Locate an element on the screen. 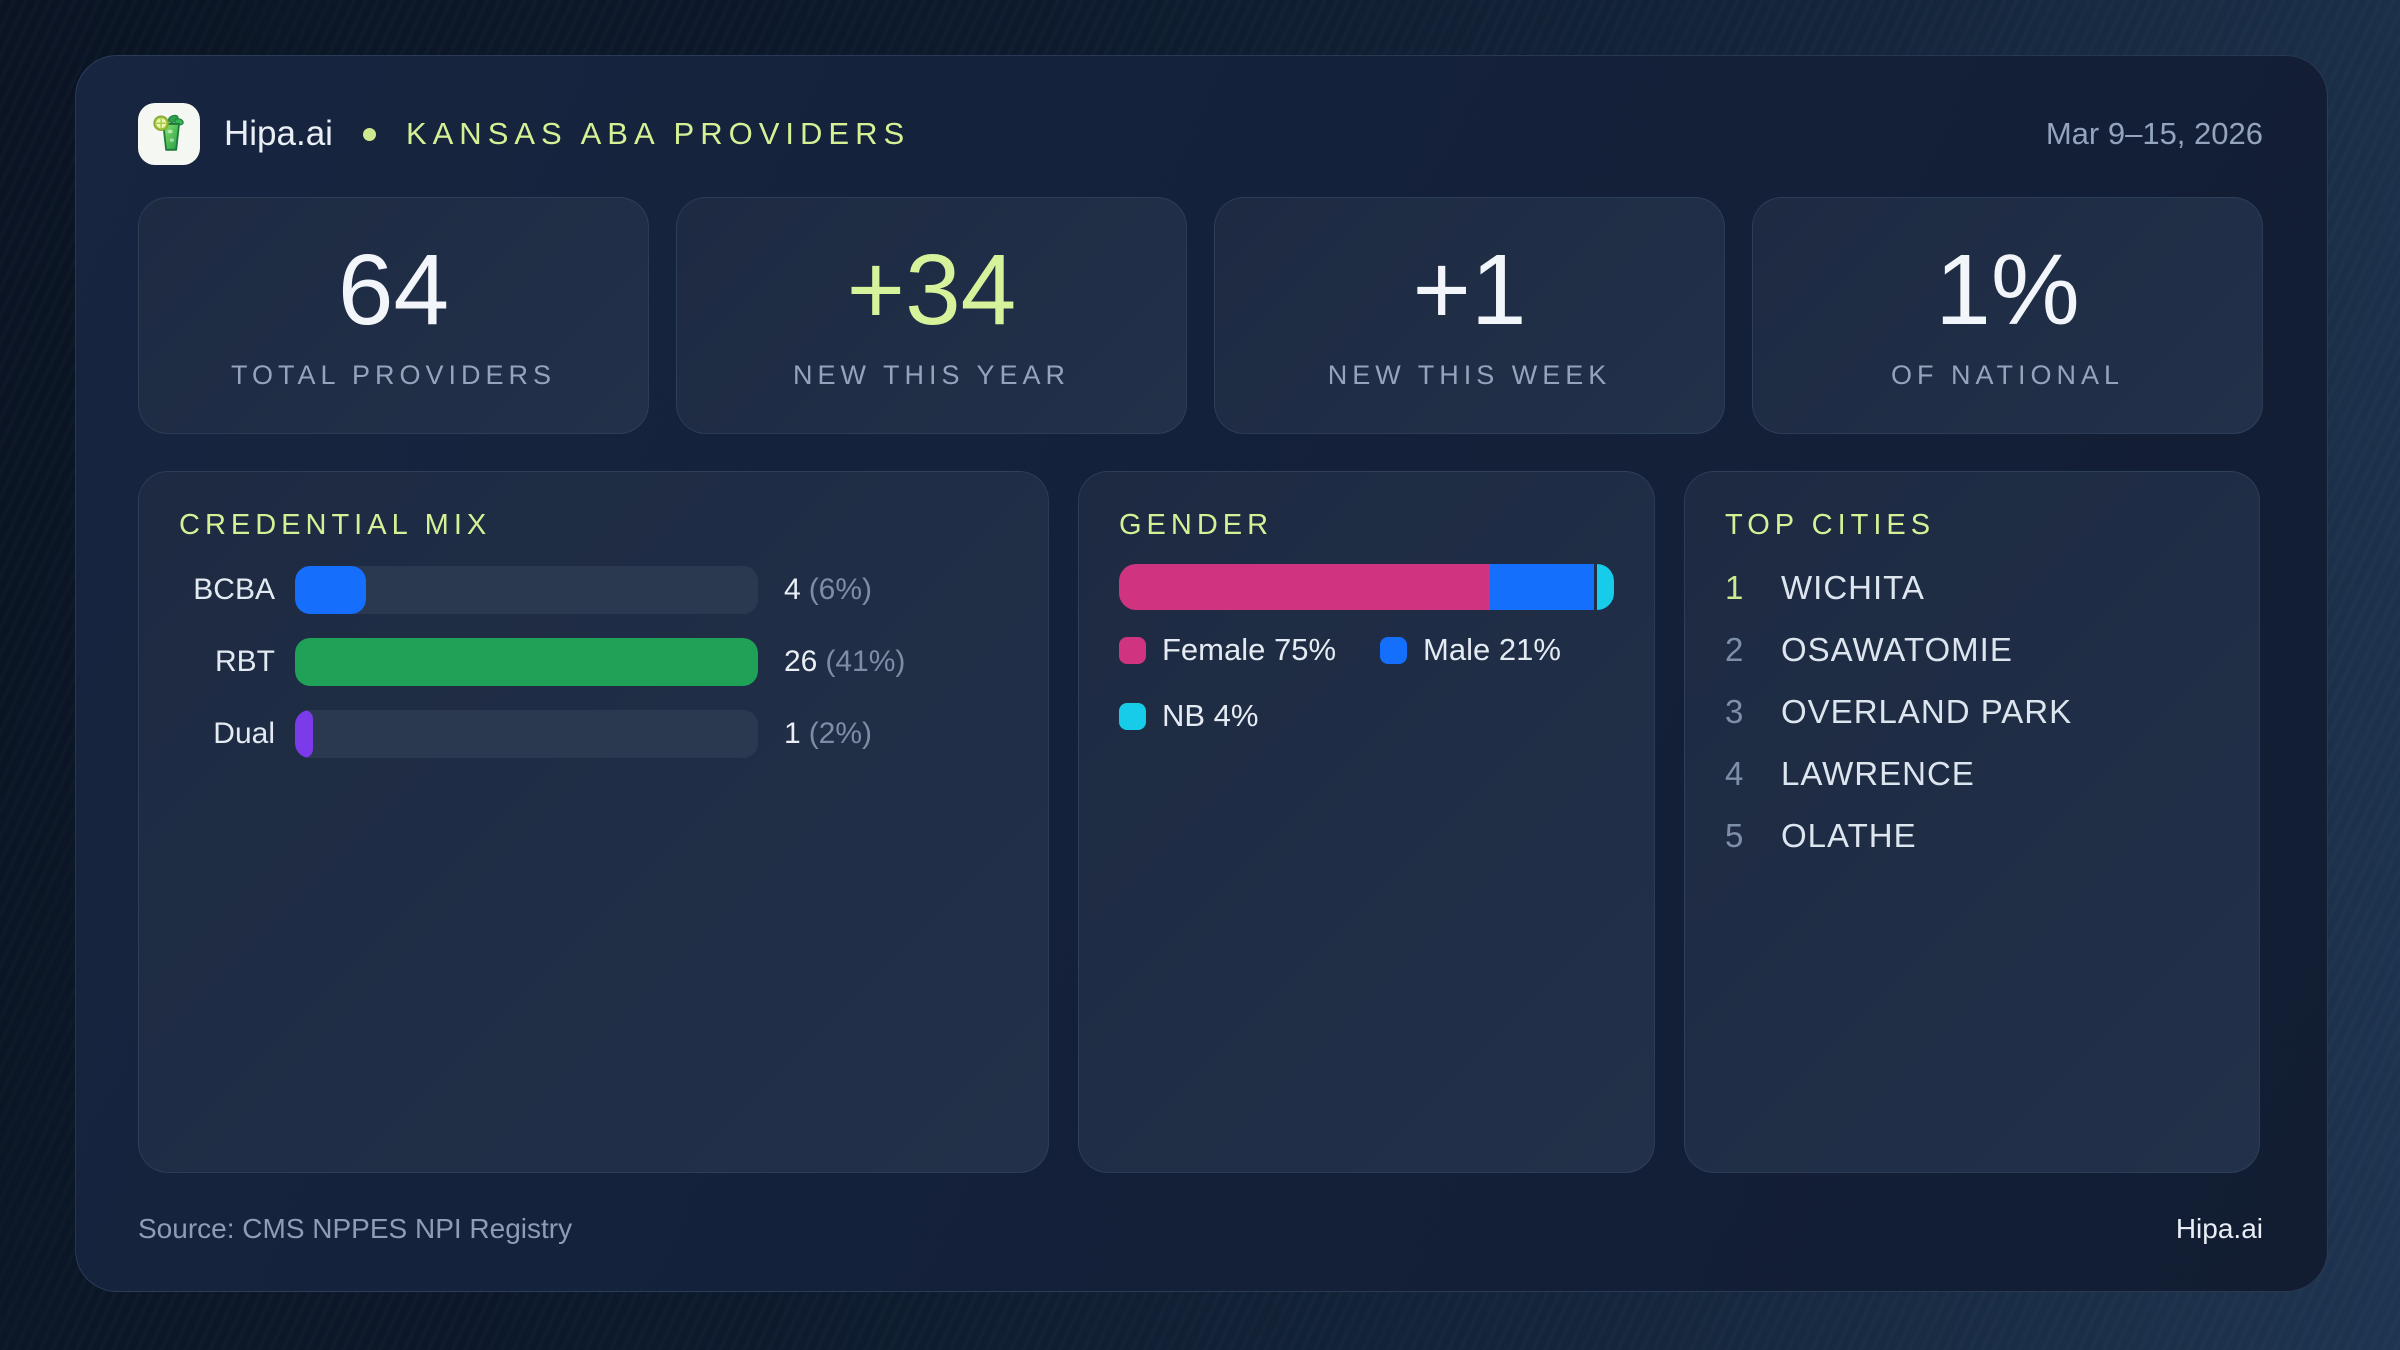 The height and width of the screenshot is (1350, 2400). bar-label: RBT is located at coordinates (245, 661).